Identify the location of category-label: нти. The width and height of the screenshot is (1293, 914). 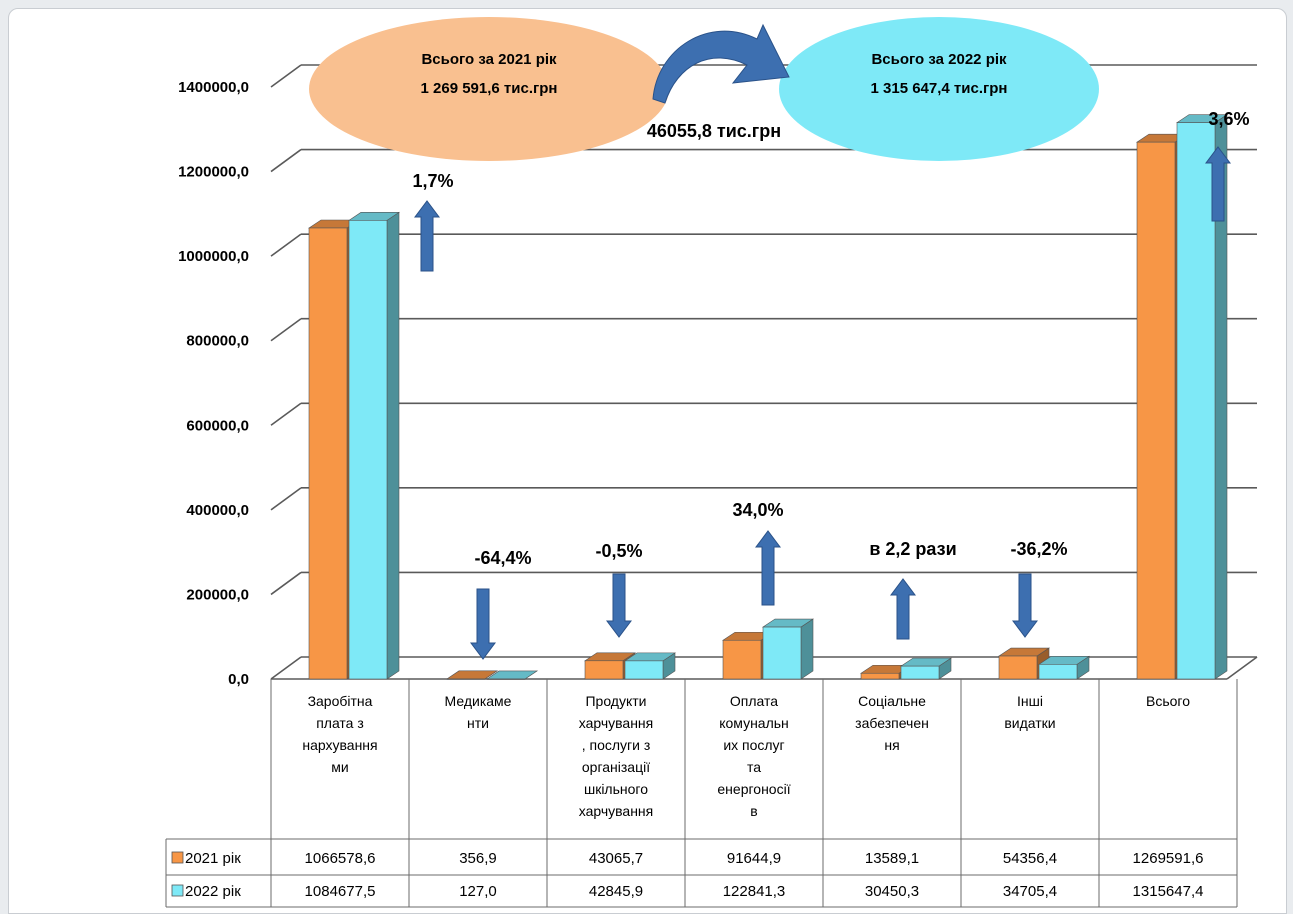
(478, 723).